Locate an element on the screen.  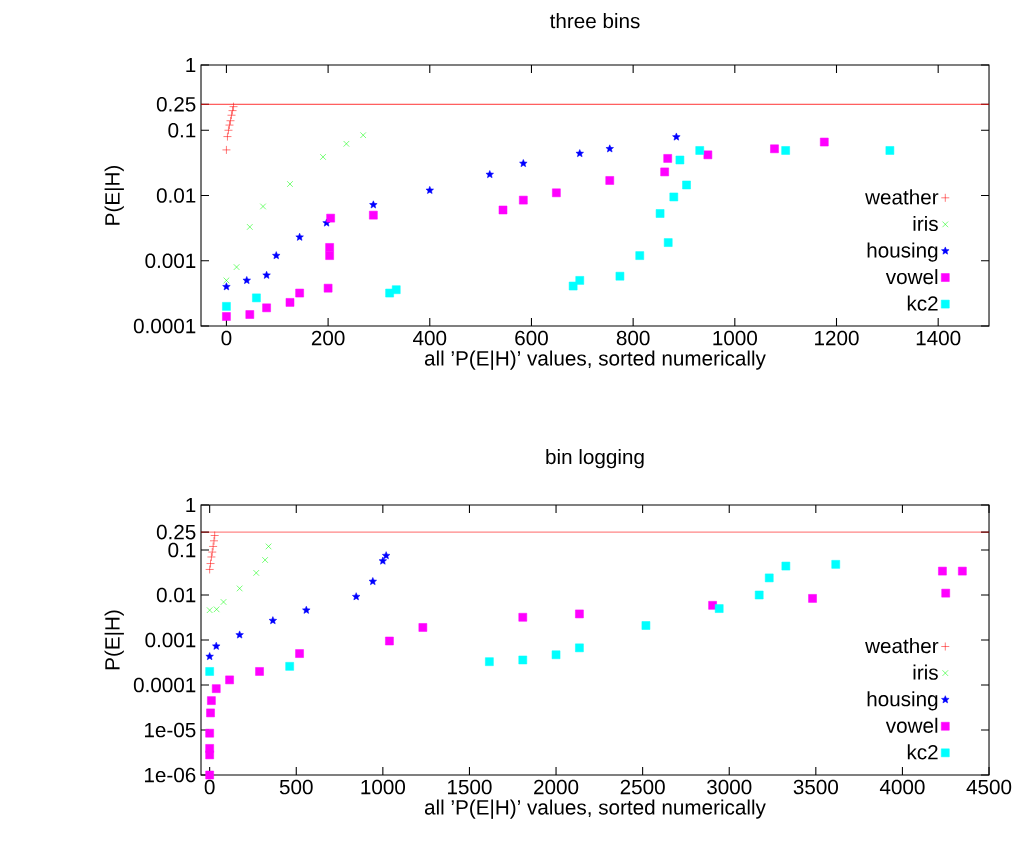
x-tick-label: 1500 is located at coordinates (470, 787).